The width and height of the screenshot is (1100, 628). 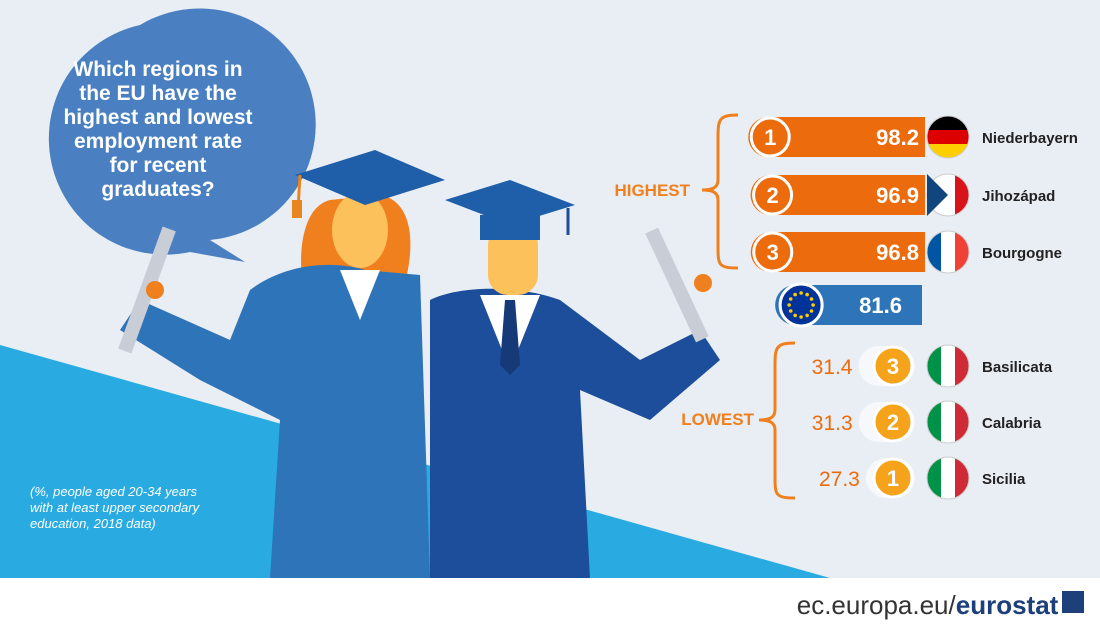 What do you see at coordinates (1007, 605) in the screenshot?
I see `brand: eurostat` at bounding box center [1007, 605].